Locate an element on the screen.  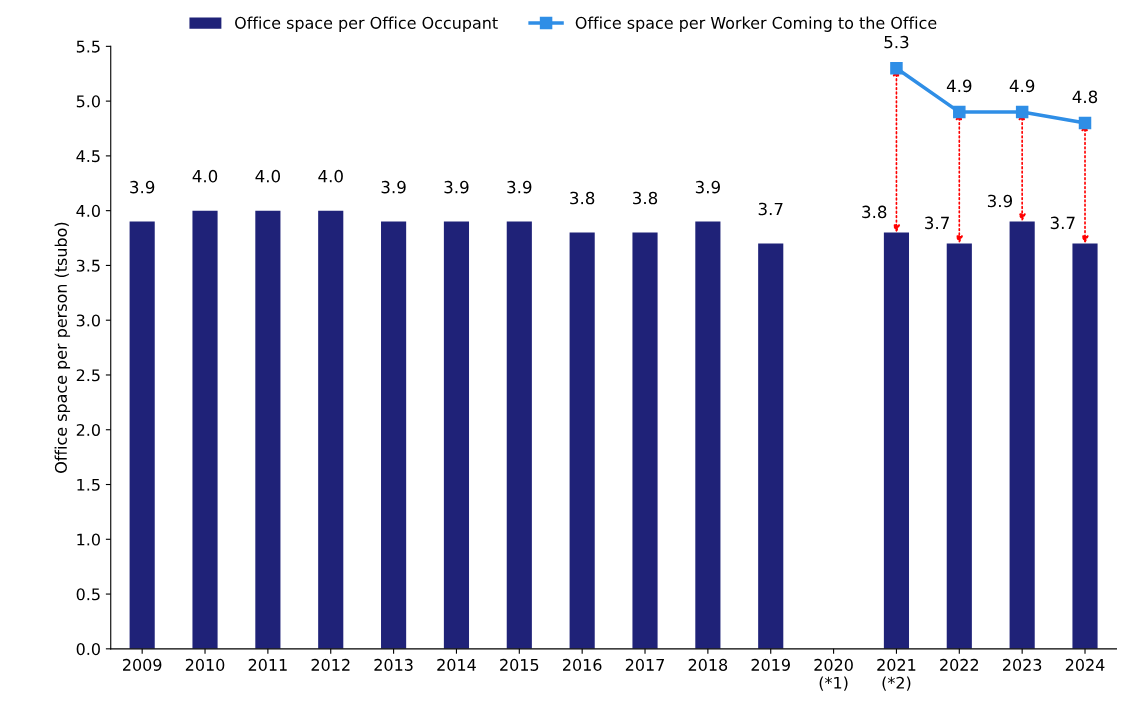
y-tick-label: 4.5 is located at coordinates (88, 156).